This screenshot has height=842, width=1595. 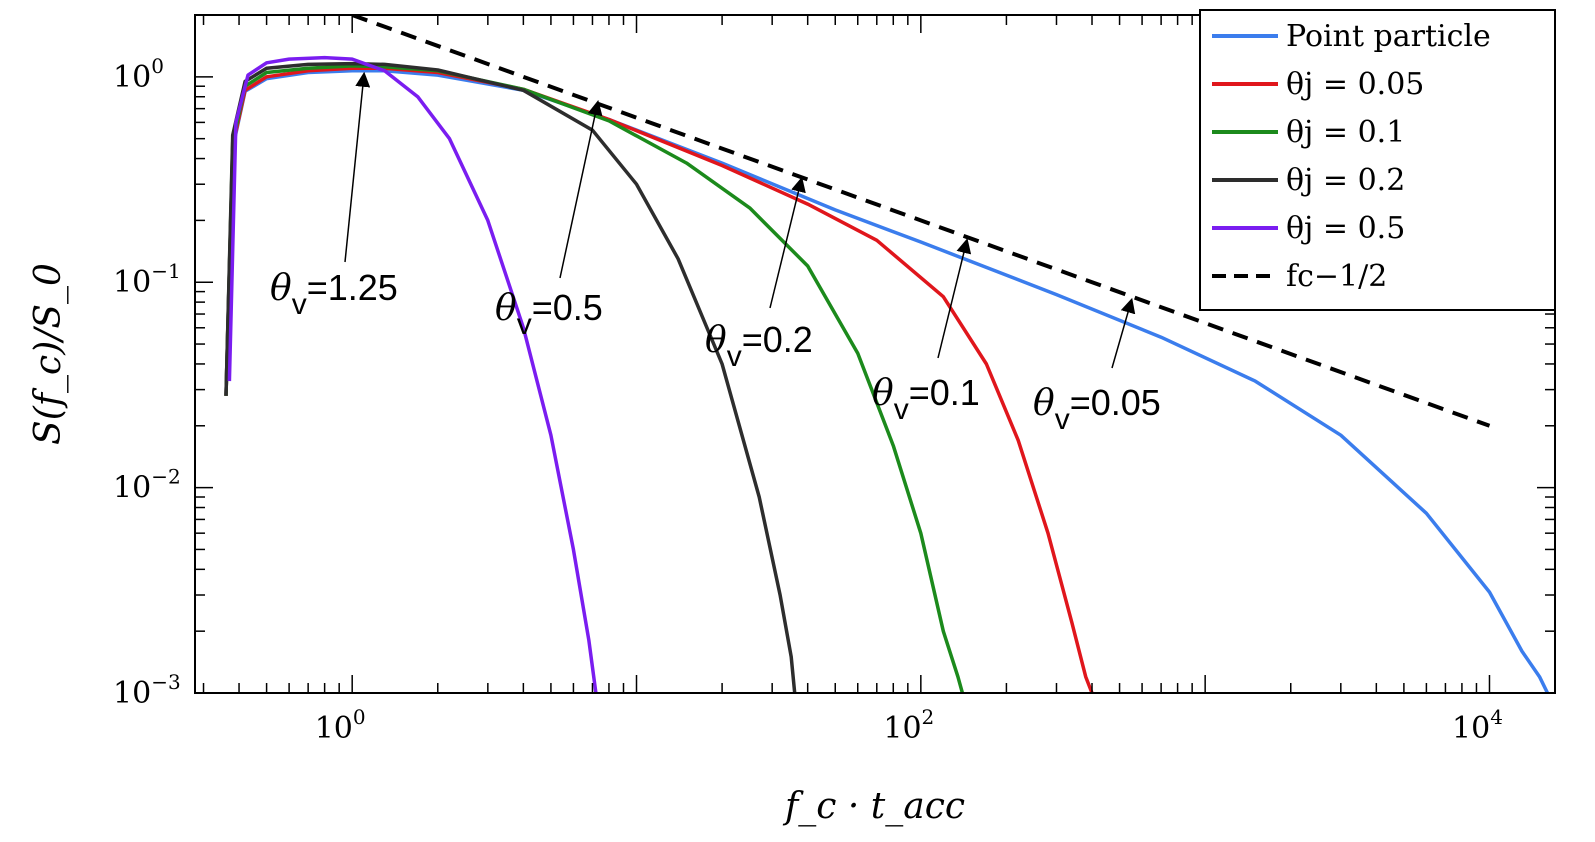 I want to click on annotation-label: θv=1.25, so click(x=334, y=294).